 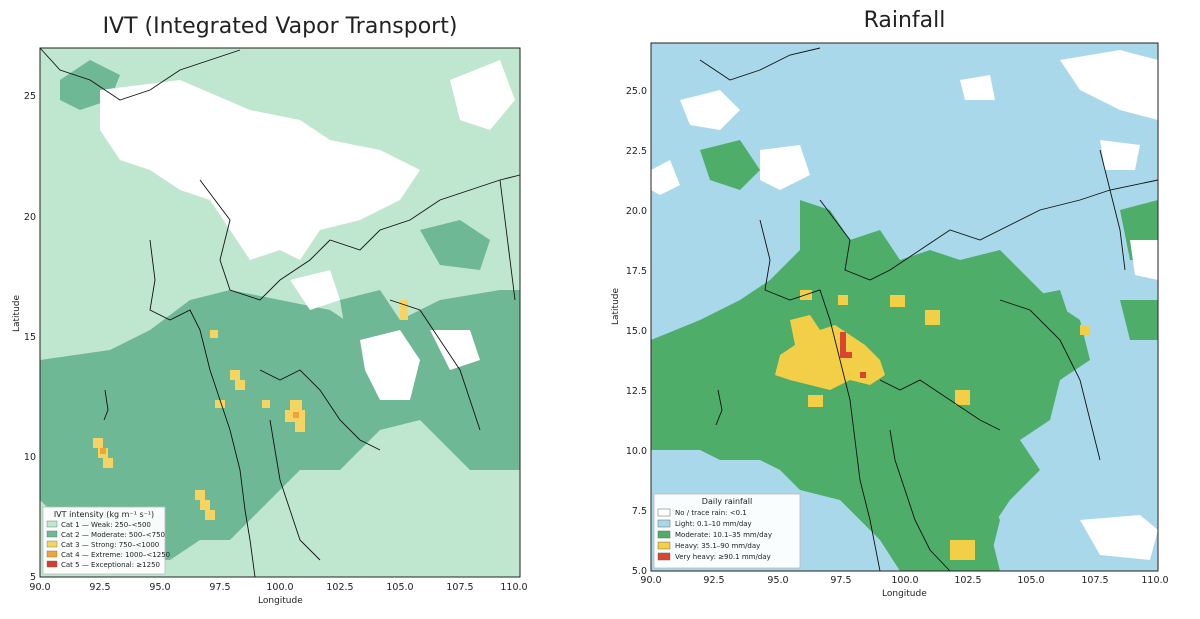 I want to click on rainfall-y-tick: 5.0, so click(x=639, y=571).